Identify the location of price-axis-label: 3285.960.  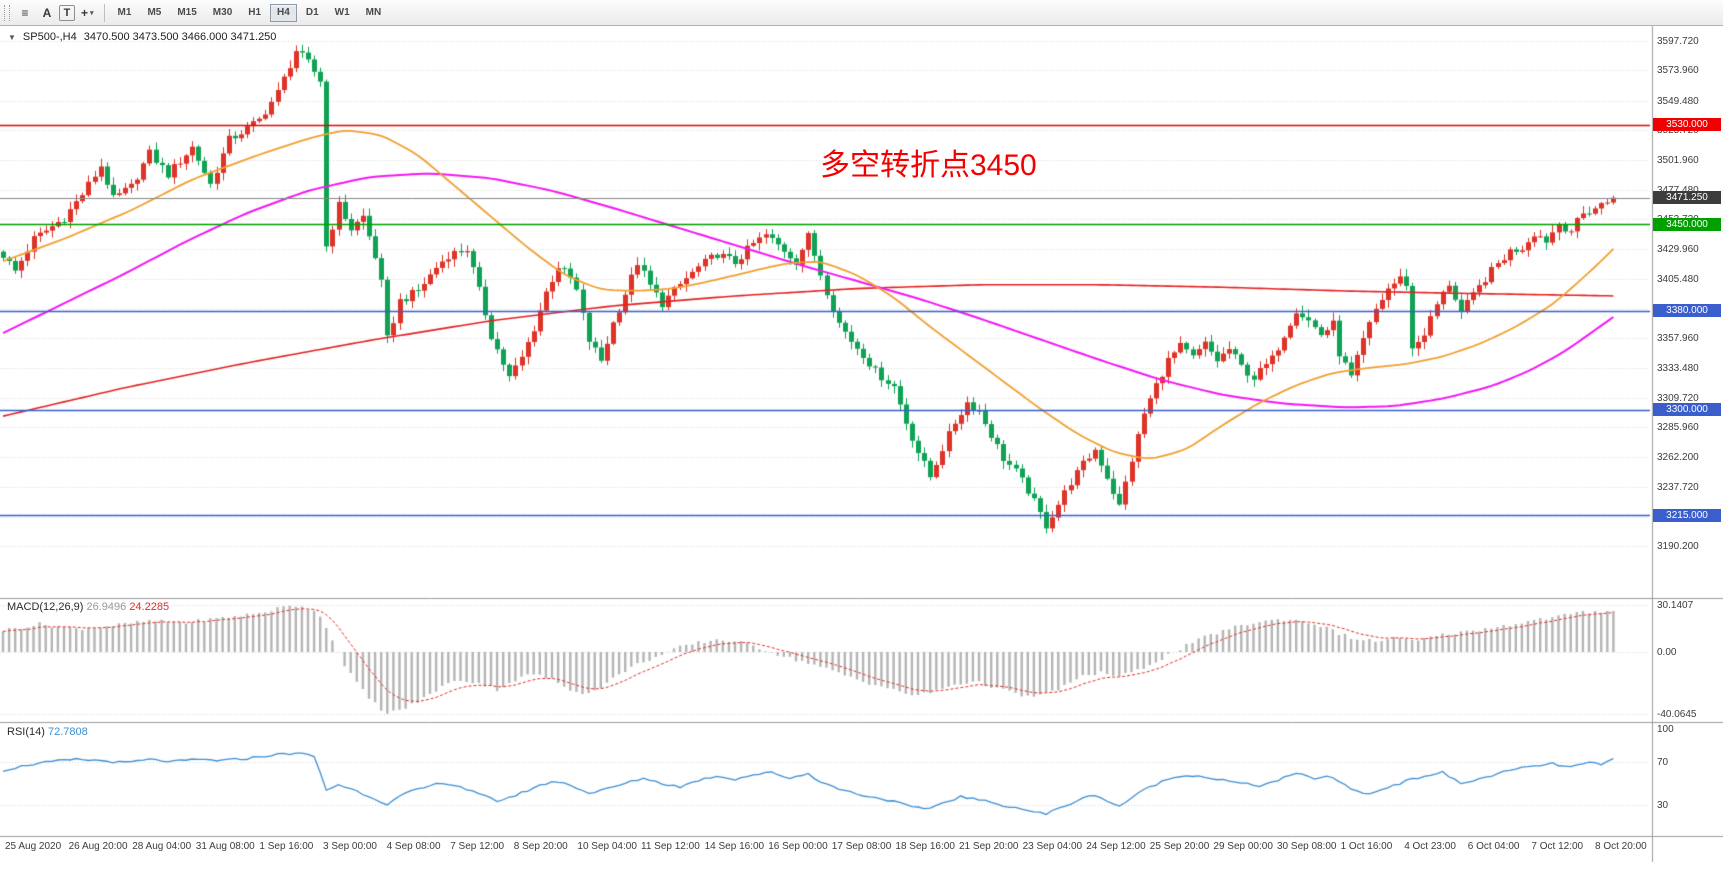
(1678, 428).